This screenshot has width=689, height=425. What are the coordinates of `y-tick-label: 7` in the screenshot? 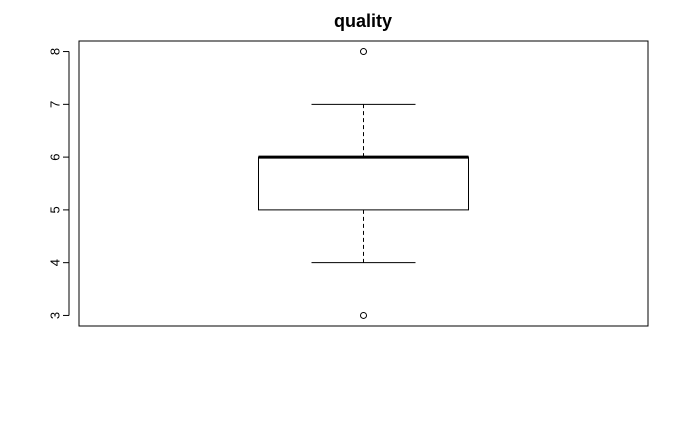 It's located at (55, 104).